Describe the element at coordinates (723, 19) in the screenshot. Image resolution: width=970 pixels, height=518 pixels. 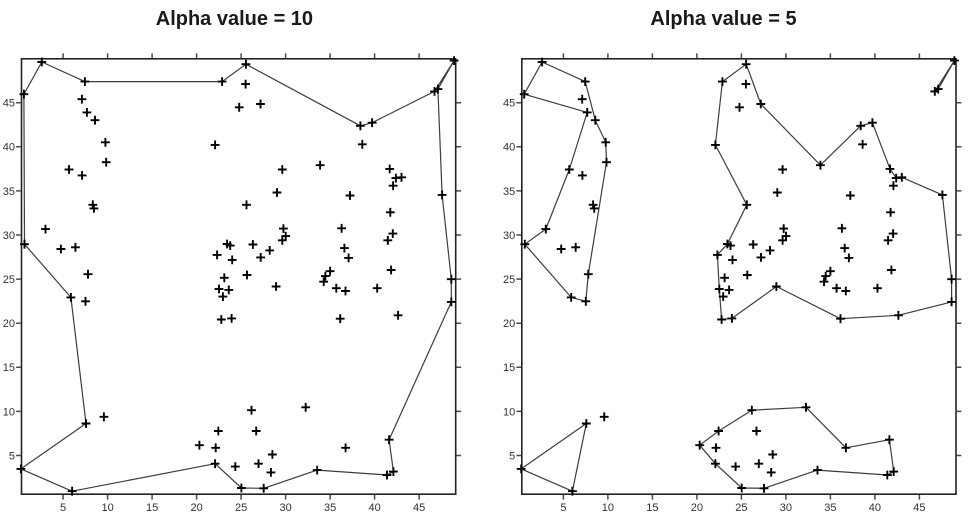
I see `svg-text: Alpha value = 5` at that location.